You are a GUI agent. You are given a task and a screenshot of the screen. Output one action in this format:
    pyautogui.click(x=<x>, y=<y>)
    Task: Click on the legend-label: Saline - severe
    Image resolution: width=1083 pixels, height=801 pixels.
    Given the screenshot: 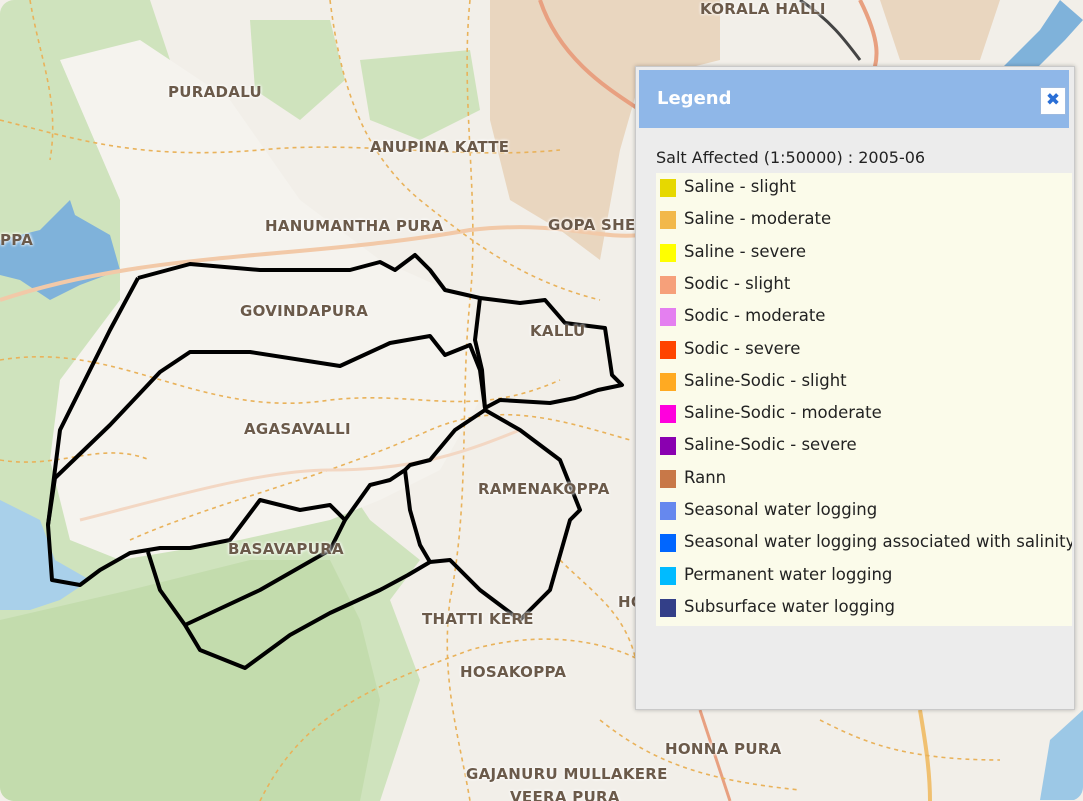 What is the action you would take?
    pyautogui.click(x=745, y=251)
    